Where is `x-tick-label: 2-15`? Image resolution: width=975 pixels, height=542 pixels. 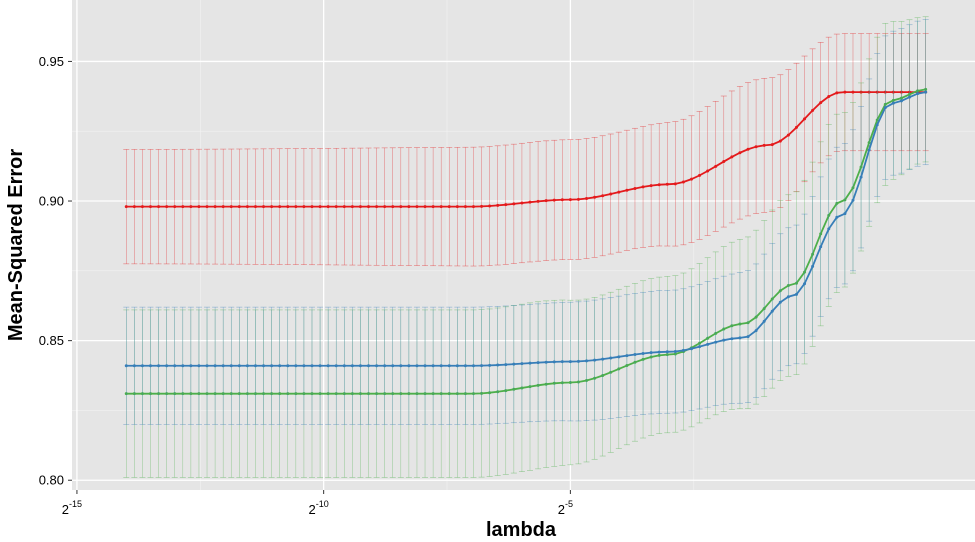
x-tick-label: 2-15 is located at coordinates (72, 508).